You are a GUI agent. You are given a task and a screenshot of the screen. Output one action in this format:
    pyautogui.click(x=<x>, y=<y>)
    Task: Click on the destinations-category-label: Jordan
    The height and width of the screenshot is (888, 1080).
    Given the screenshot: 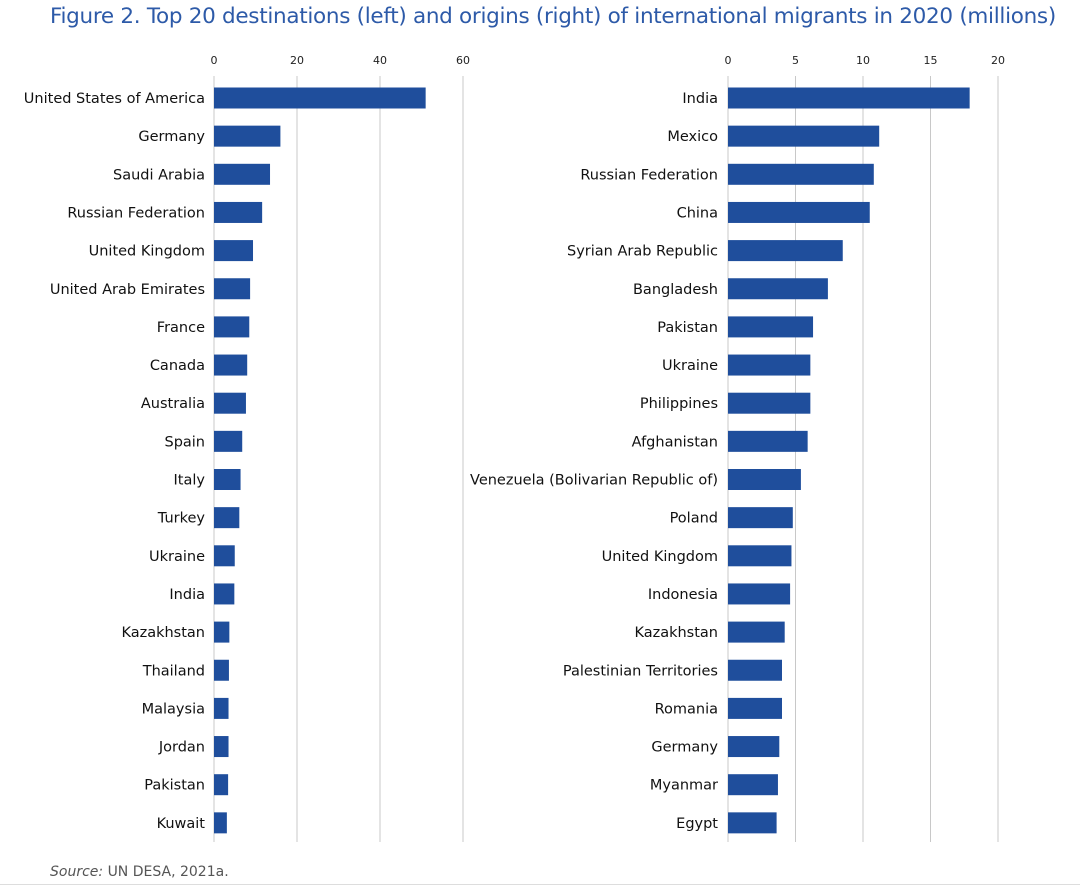 What is the action you would take?
    pyautogui.click(x=181, y=748)
    